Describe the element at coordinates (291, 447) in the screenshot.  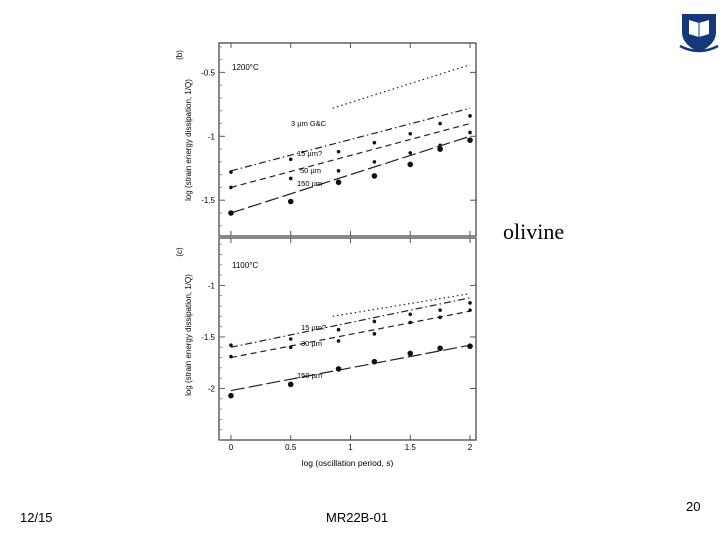
I see `x-tick-label: 0.5` at that location.